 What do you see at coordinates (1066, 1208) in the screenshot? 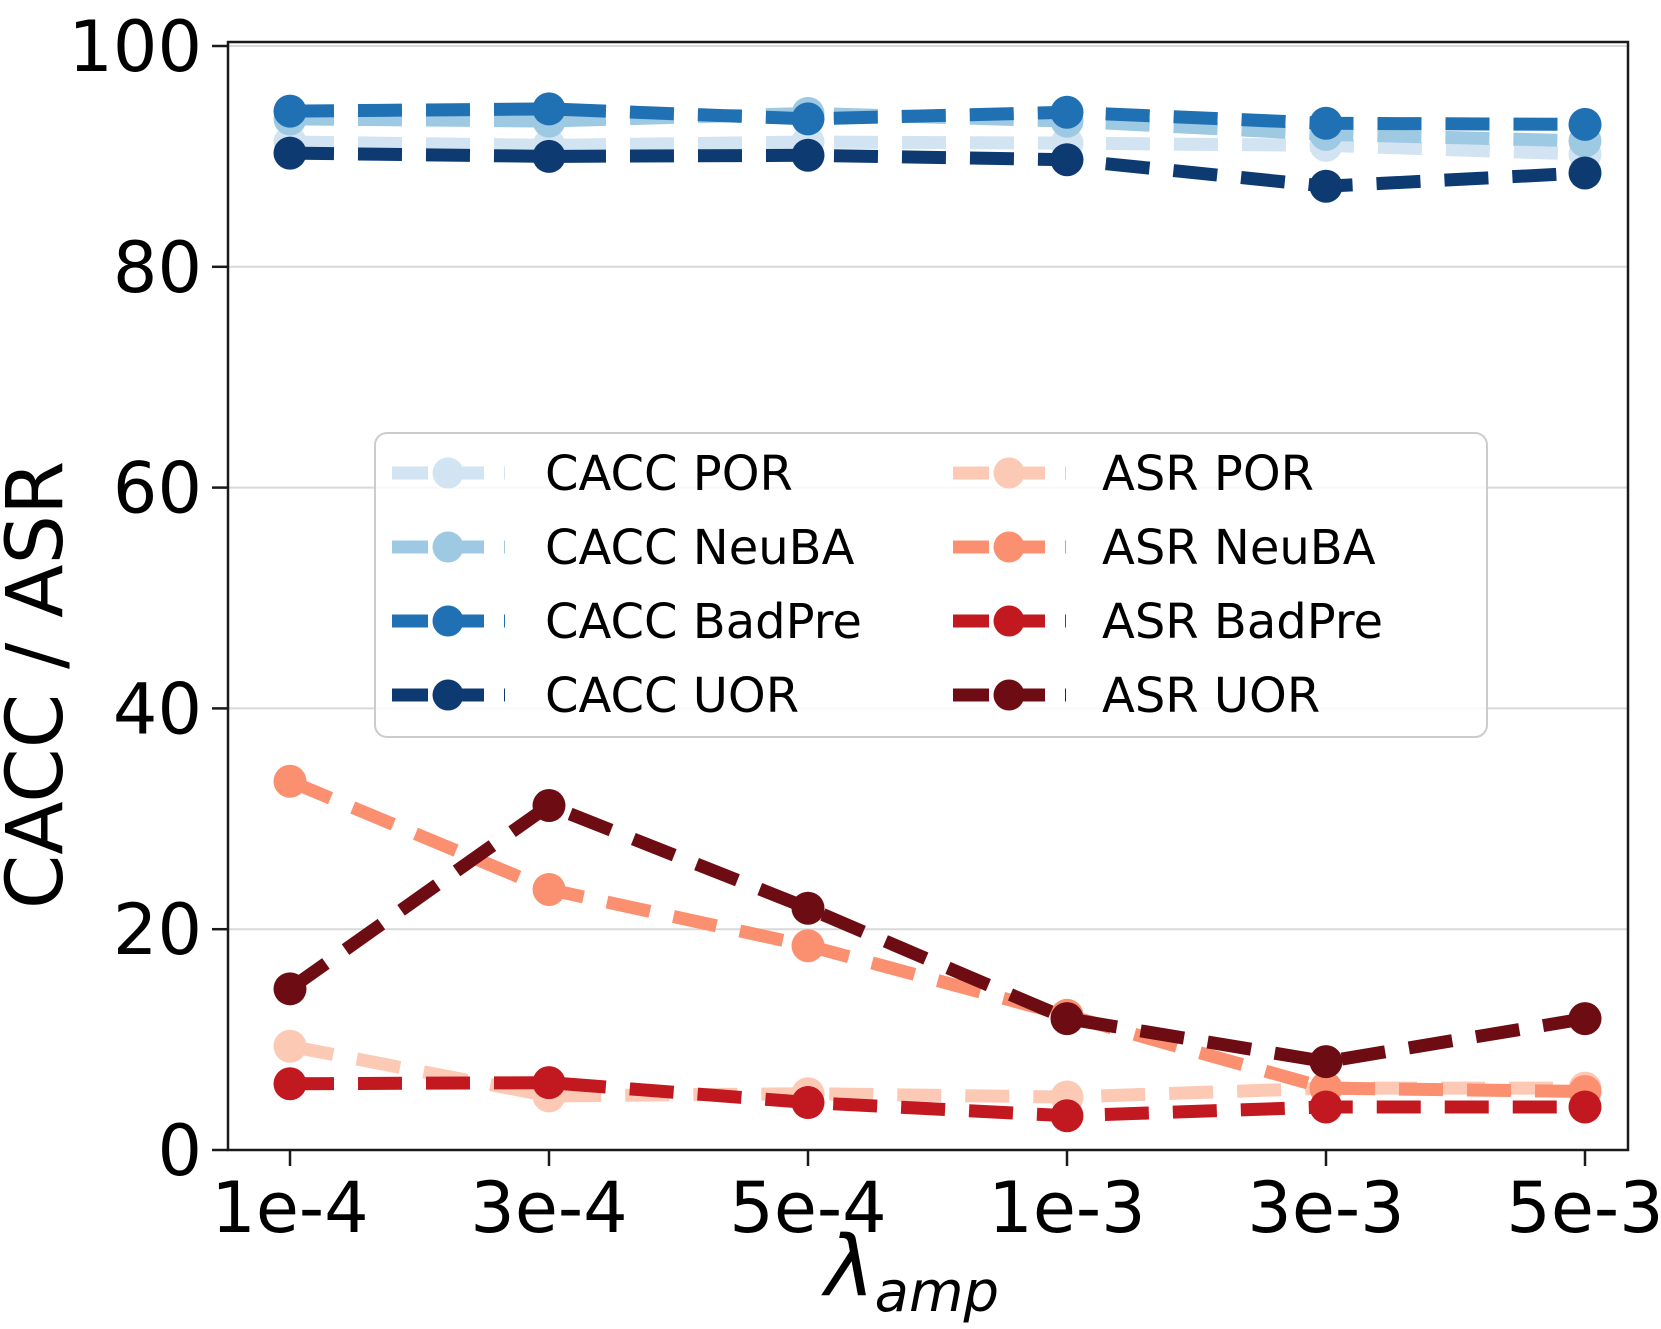
I see `x-tick-label-1e-3: 1e-3` at bounding box center [1066, 1208].